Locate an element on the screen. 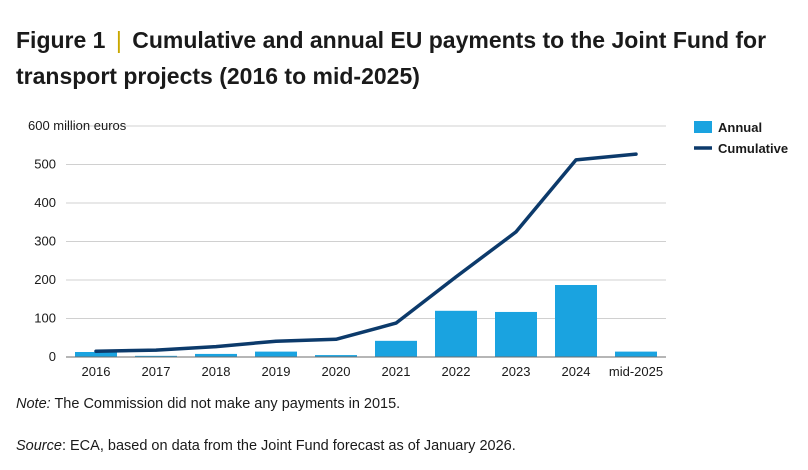 This screenshot has height=470, width=808. x-tick-label: 2019 is located at coordinates (276, 371).